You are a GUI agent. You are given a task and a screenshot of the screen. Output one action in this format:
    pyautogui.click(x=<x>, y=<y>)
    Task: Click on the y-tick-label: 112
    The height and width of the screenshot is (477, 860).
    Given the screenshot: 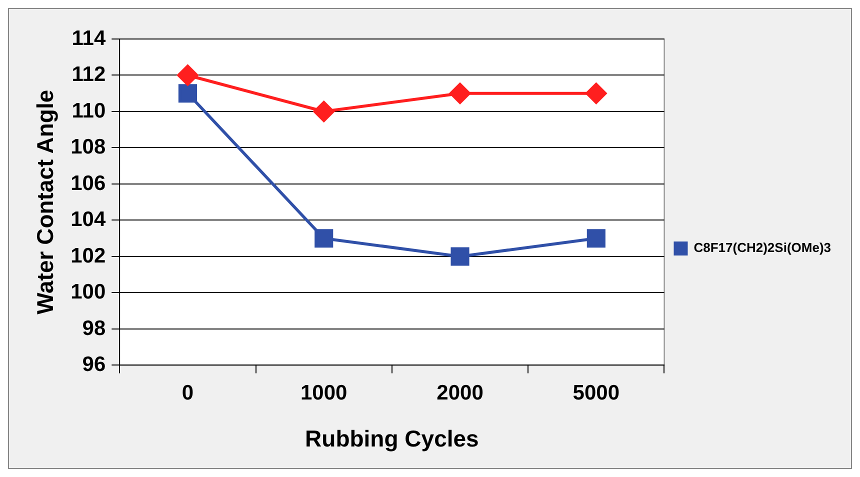 What is the action you would take?
    pyautogui.click(x=89, y=74)
    